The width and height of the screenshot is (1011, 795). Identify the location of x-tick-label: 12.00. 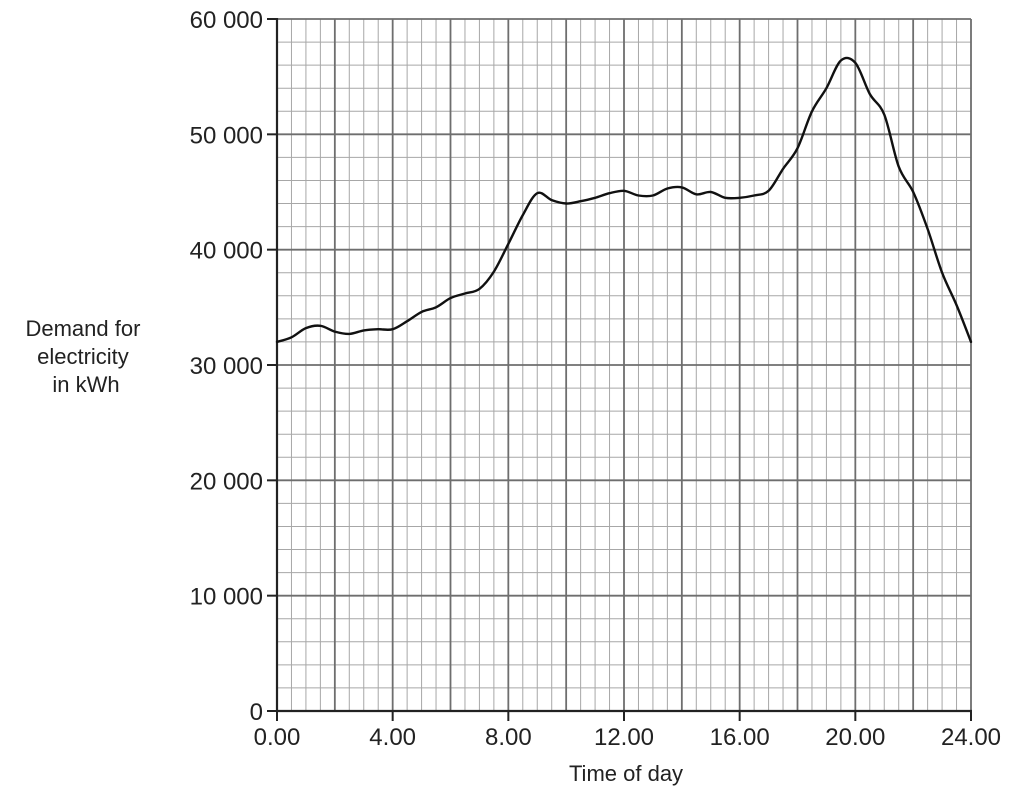
(624, 737).